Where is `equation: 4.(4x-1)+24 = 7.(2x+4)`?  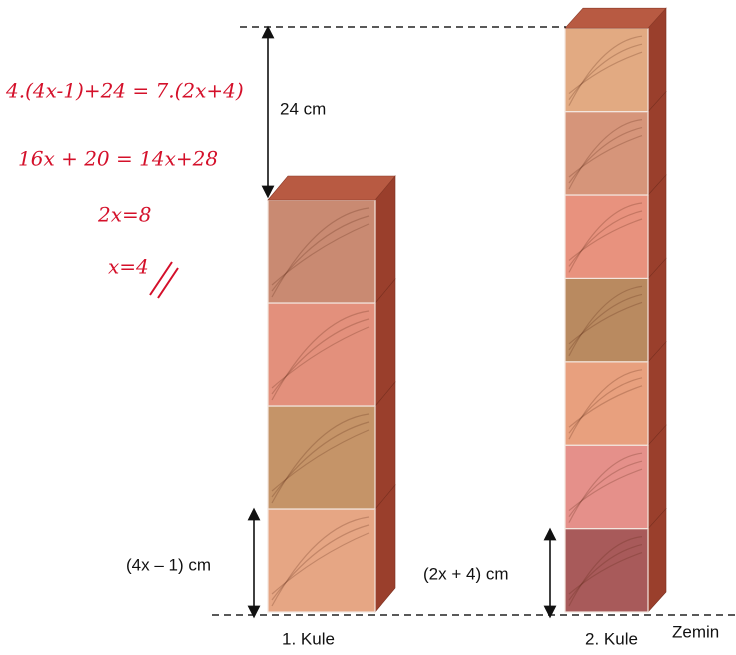 equation: 4.(4x-1)+24 = 7.(2x+4) is located at coordinates (124, 91).